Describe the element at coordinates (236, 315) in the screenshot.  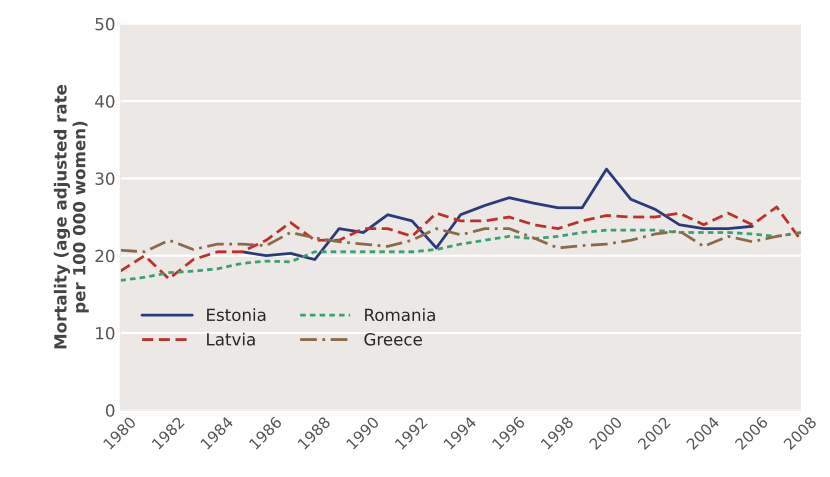
I see `legend-label: Estonia` at that location.